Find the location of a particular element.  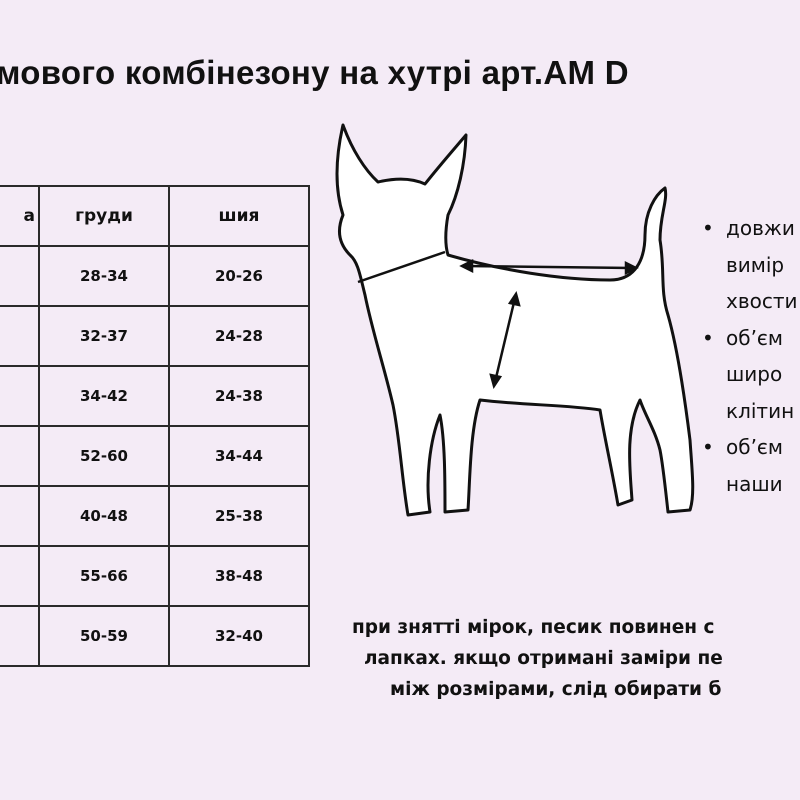

bullet-text: довжи is located at coordinates (760, 228).